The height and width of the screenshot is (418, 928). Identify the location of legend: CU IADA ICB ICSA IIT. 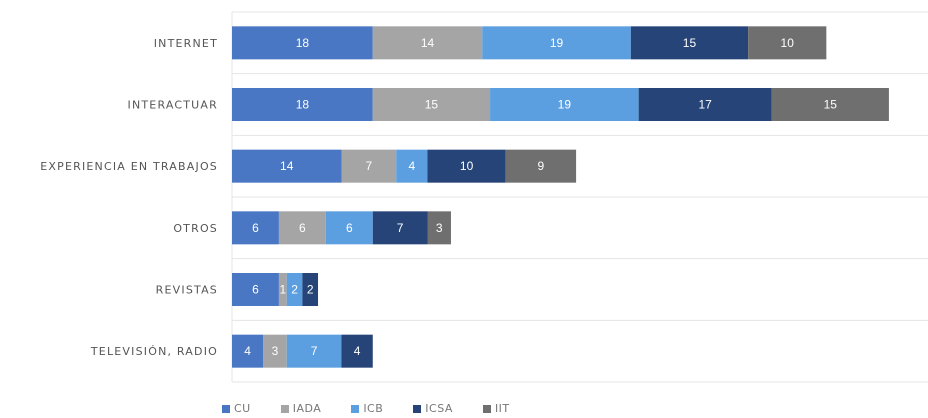
(366, 408).